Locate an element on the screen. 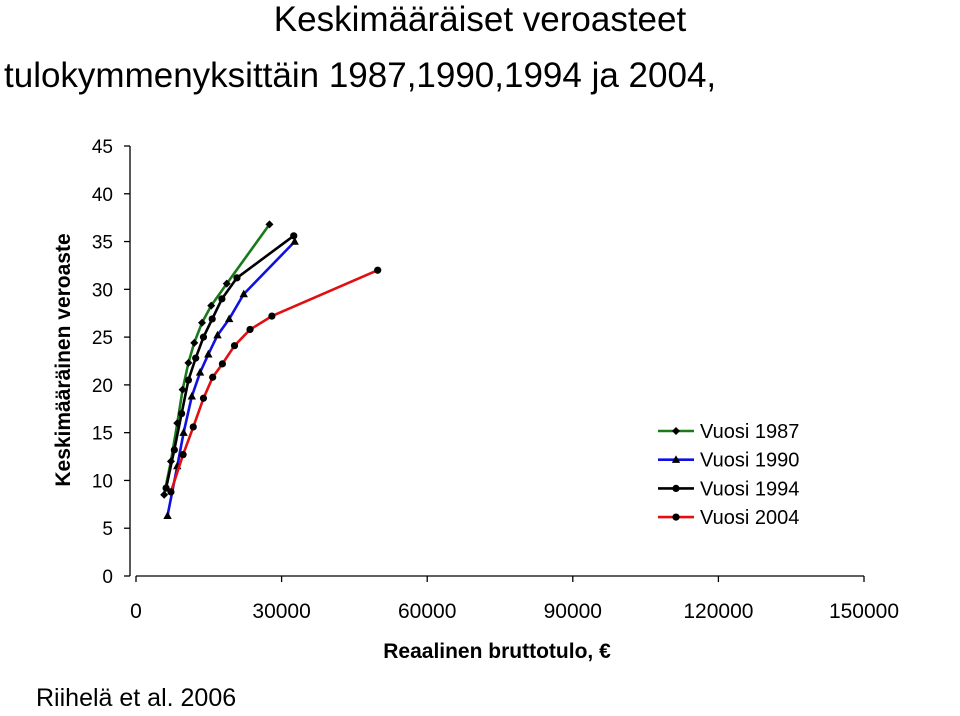 The image size is (960, 716). y-tick-label: 0 is located at coordinates (107, 577).